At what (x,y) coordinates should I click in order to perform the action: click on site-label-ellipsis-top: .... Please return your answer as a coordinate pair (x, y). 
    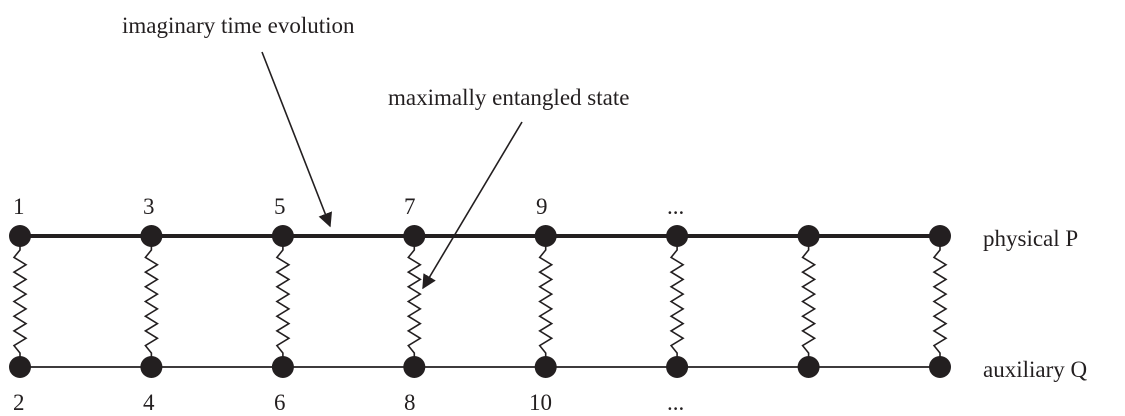
    Looking at the image, I should click on (675, 206).